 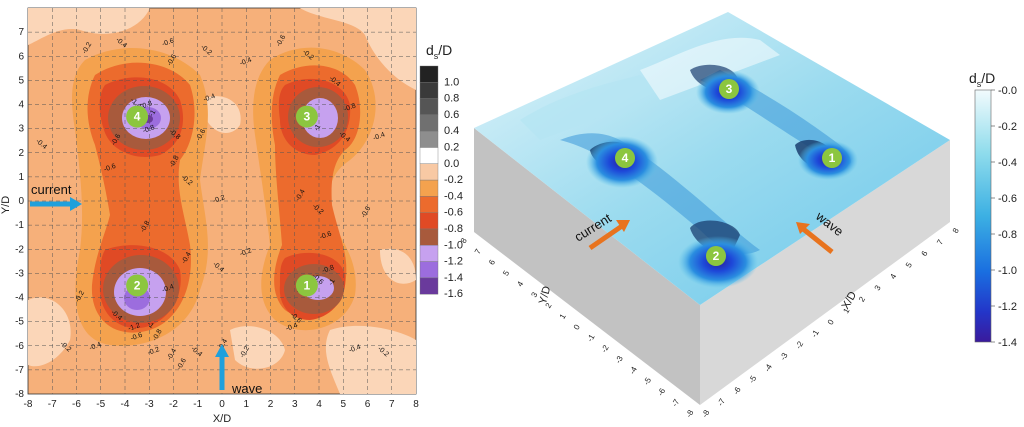 I want to click on surface-y-tick-label: 5, so click(x=506, y=273).